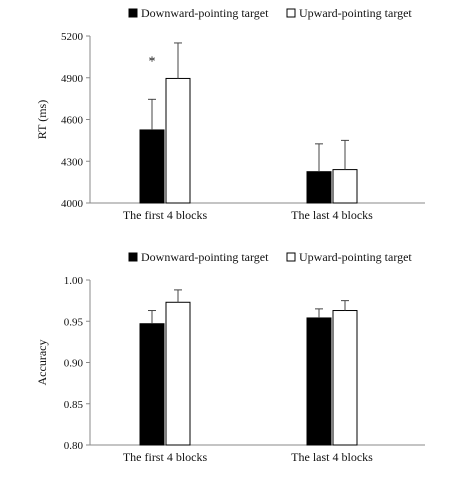  I want to click on y-tick-label: 0.95, so click(74, 322).